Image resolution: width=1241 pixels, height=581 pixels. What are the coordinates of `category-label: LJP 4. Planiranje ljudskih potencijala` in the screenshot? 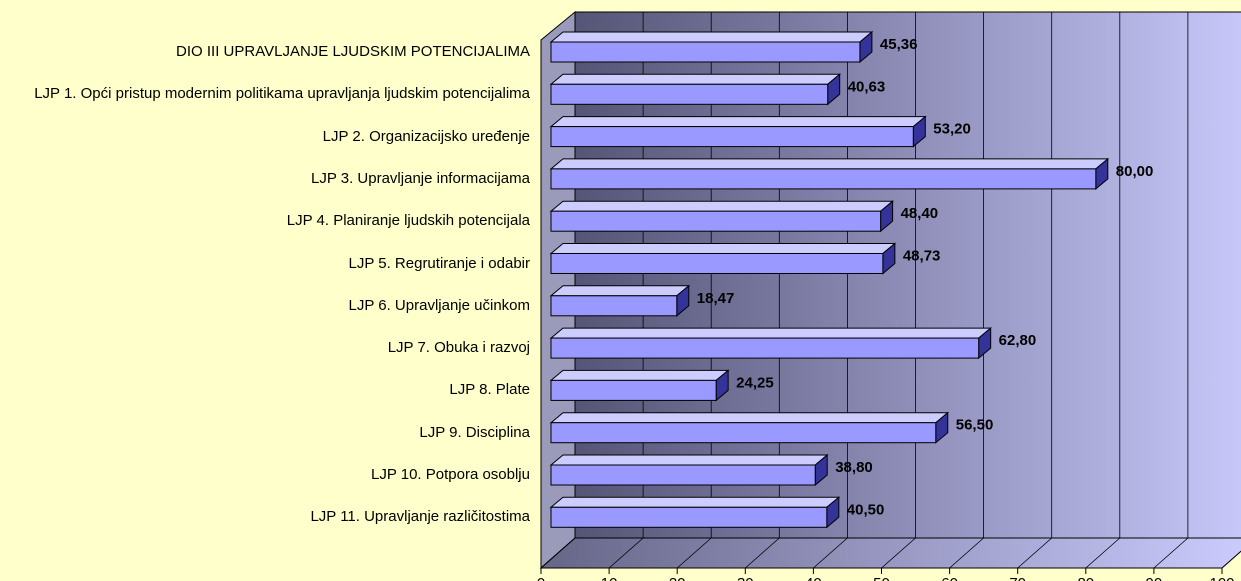 It's located at (408, 221).